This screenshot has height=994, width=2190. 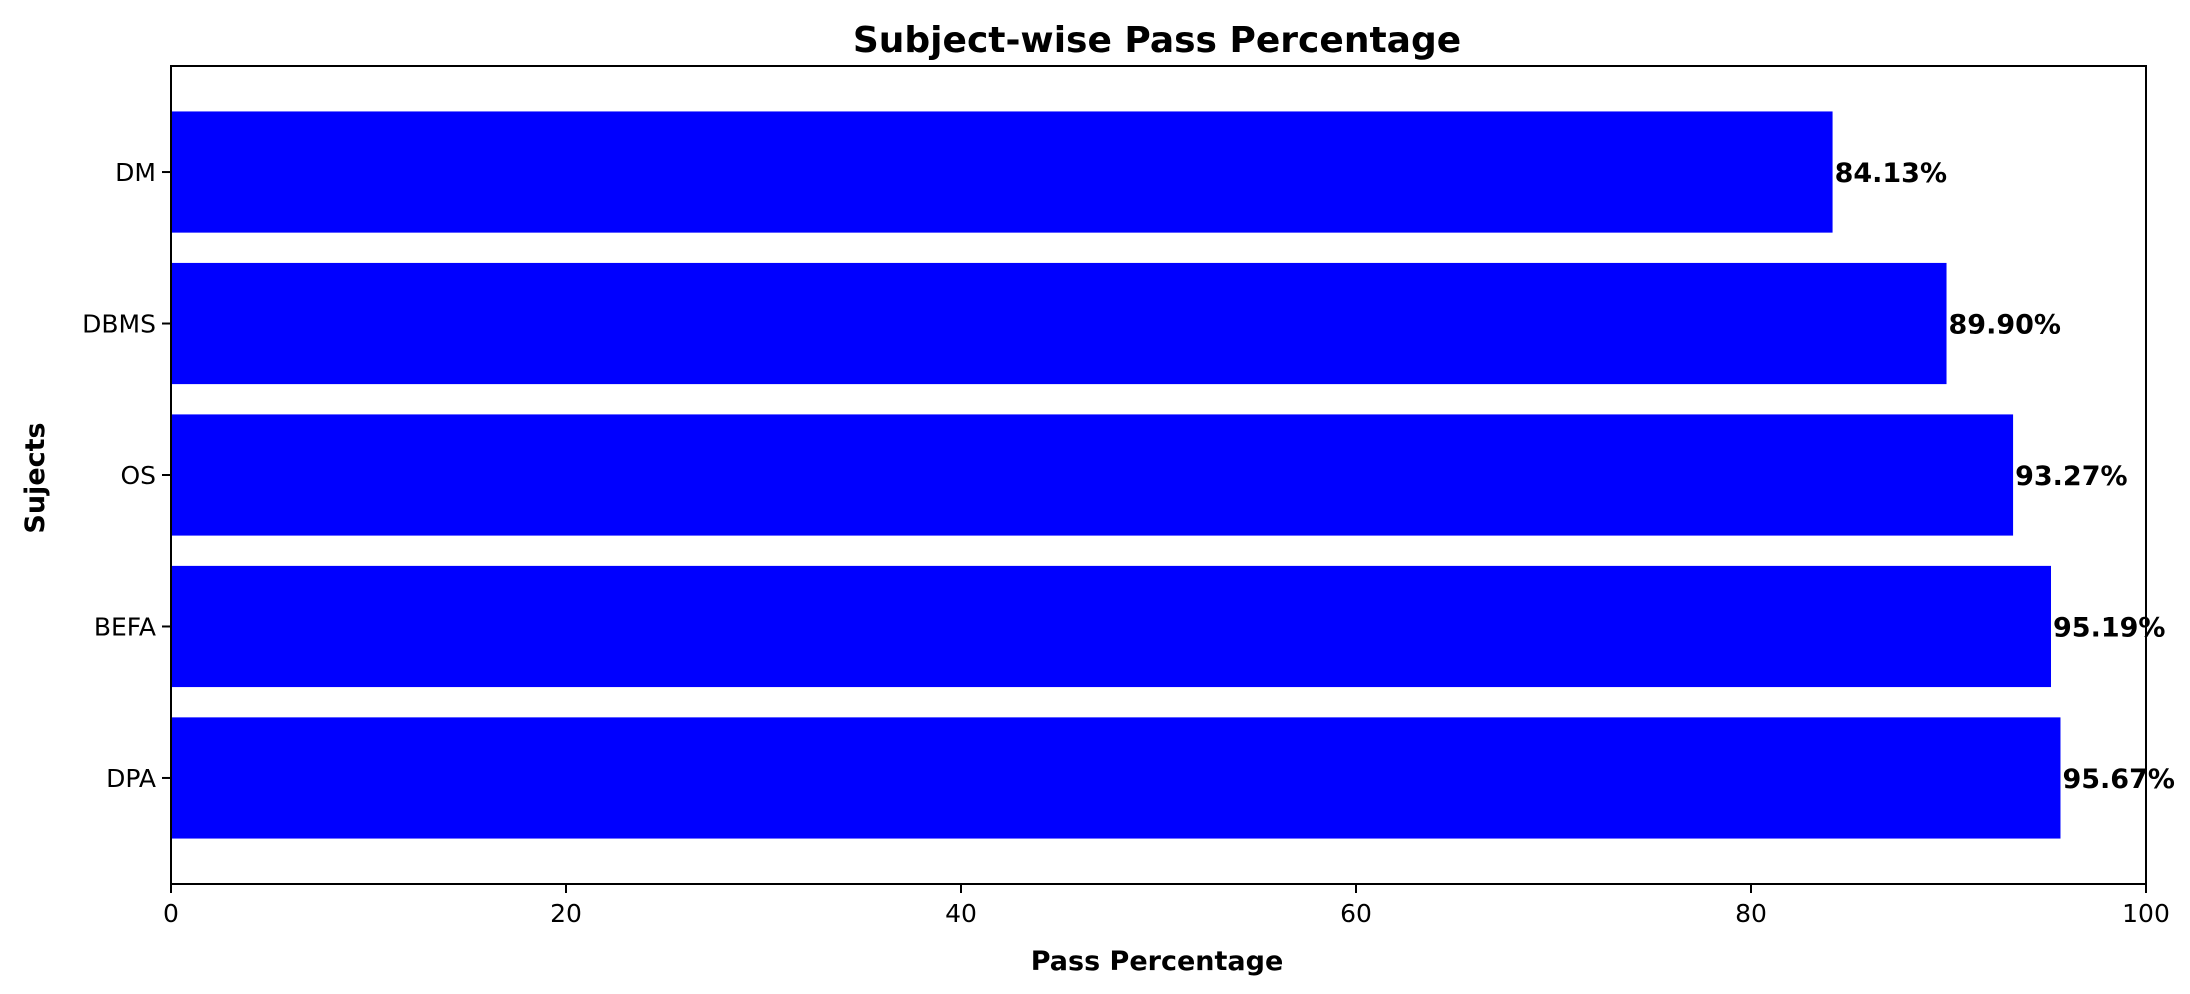 I want to click on x-tick-label-40: 40, so click(x=961, y=913).